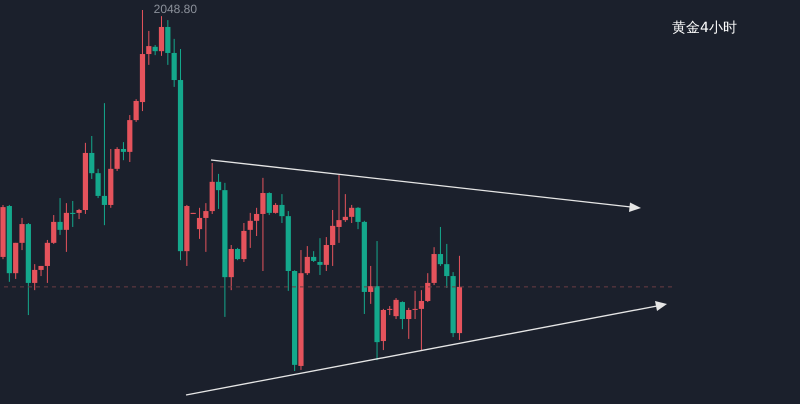  What do you see at coordinates (704, 28) in the screenshot?
I see `text: 黄金4小时` at bounding box center [704, 28].